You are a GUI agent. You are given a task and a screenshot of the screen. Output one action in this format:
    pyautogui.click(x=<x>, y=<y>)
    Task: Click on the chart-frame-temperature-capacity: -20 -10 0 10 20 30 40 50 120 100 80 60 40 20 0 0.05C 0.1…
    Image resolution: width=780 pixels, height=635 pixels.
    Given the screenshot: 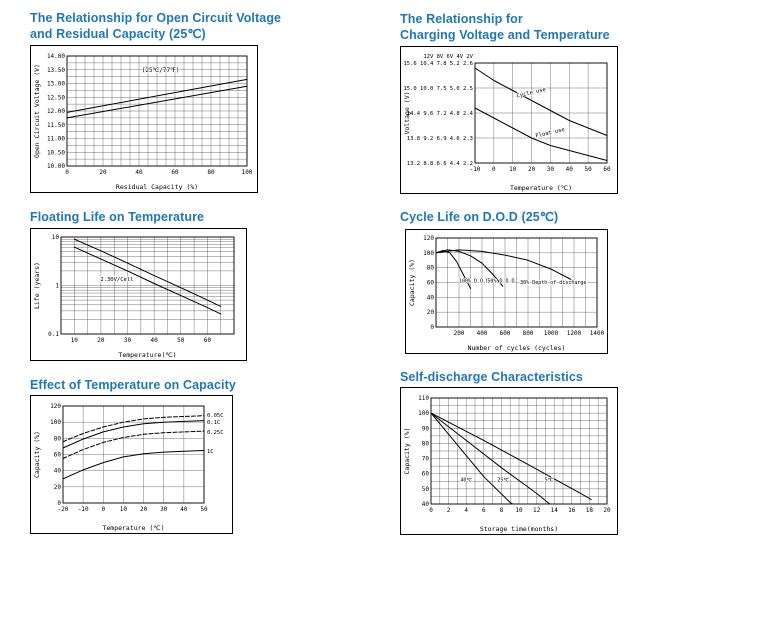 What is the action you would take?
    pyautogui.click(x=131, y=465)
    